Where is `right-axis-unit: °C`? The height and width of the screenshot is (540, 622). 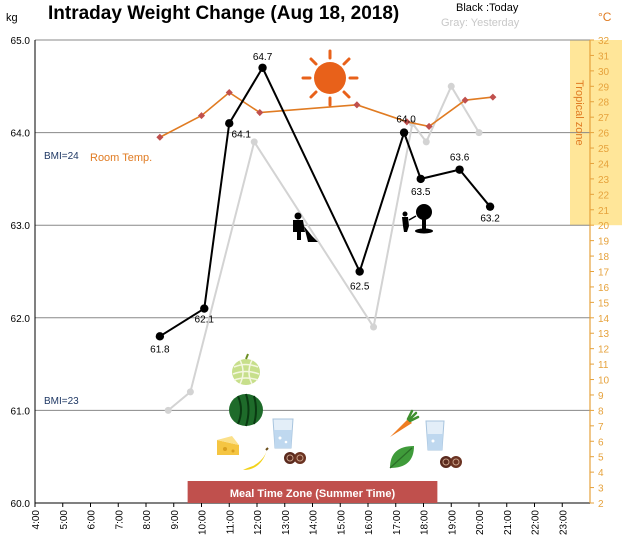 right-axis-unit: °C is located at coordinates (605, 17).